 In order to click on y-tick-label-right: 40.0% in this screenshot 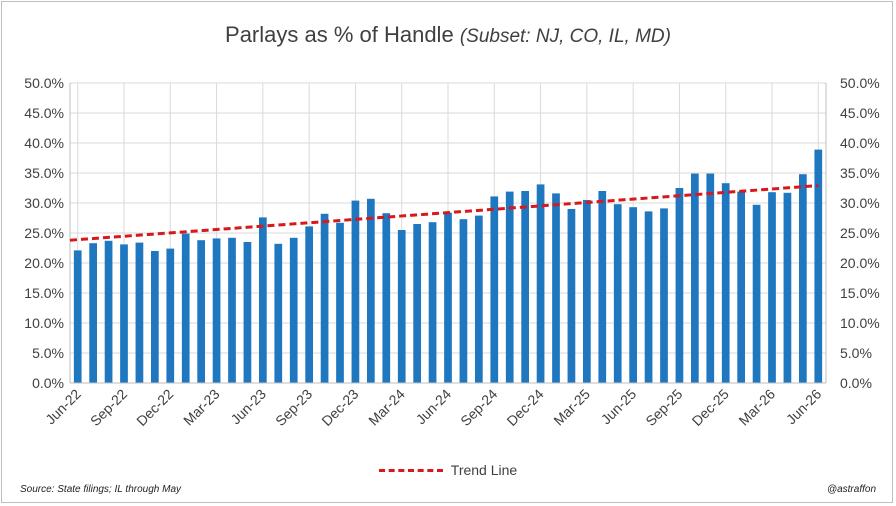, I will do `click(860, 143)`.